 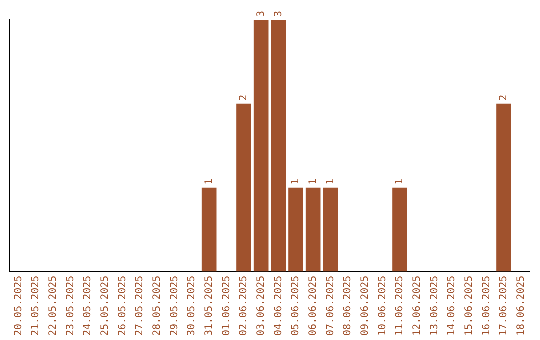 What do you see at coordinates (122, 306) in the screenshot?
I see `x-tick-label: 26.05.2025` at bounding box center [122, 306].